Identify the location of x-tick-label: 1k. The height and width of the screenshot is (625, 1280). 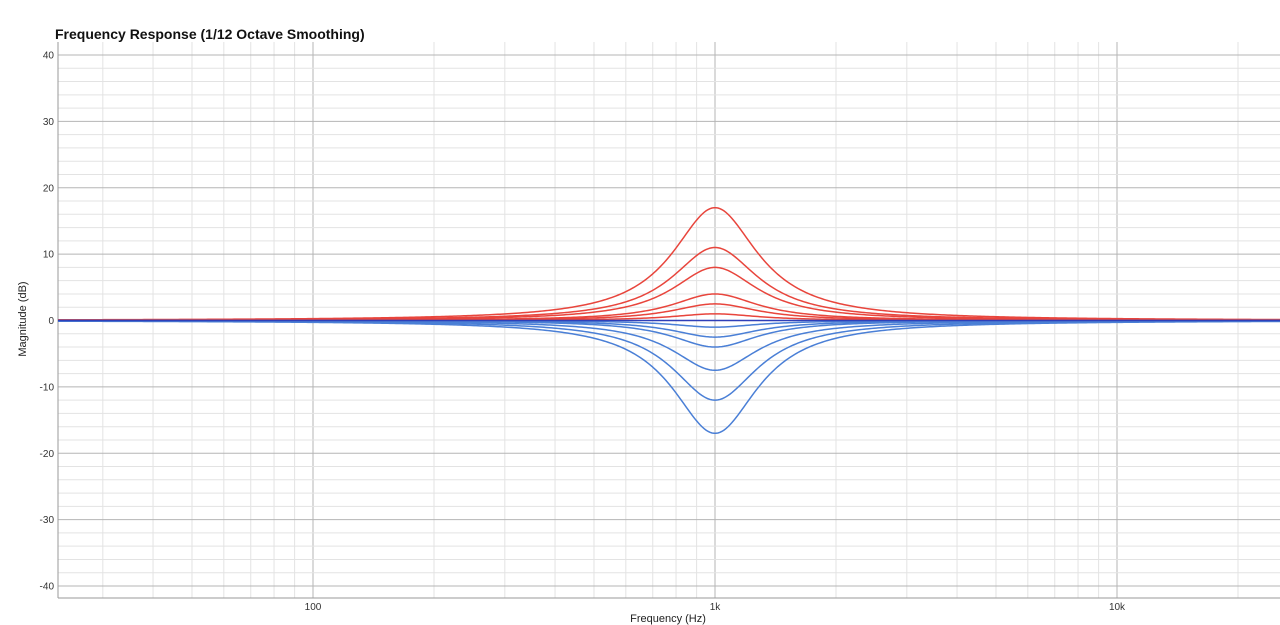
(716, 607).